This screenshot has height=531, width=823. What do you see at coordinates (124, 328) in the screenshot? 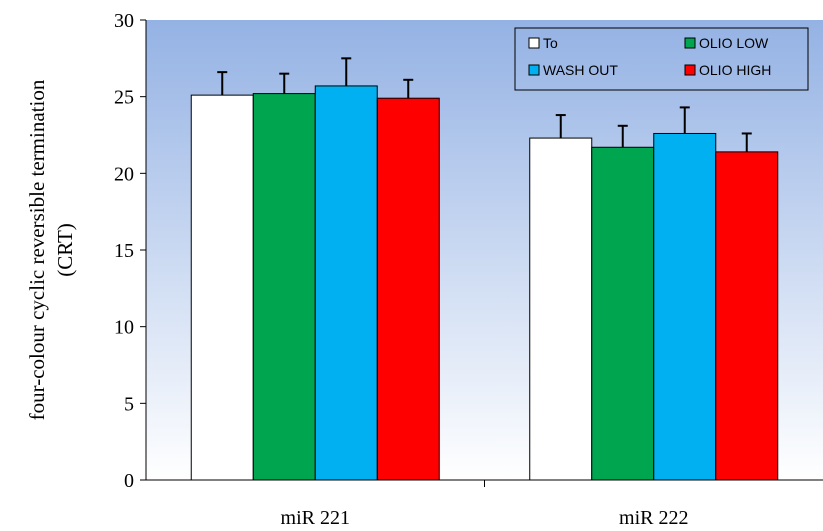
I see `y-tick-label-10: 10` at bounding box center [124, 328].